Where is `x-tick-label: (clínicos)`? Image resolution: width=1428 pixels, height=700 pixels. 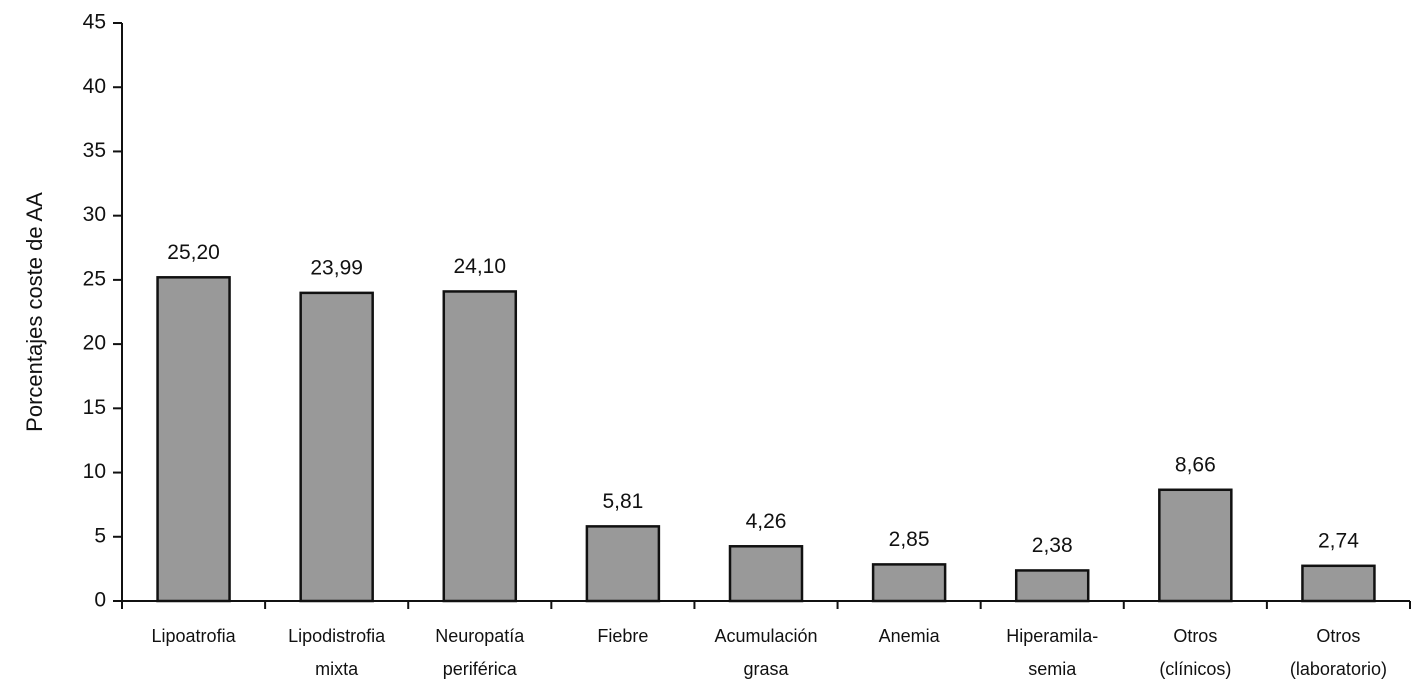
x-tick-label: (clínicos) is located at coordinates (1195, 669).